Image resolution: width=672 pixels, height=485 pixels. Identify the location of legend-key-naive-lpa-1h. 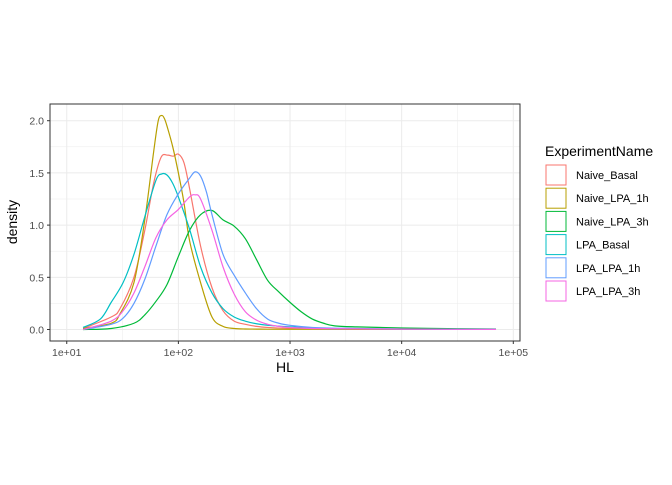
(556, 198).